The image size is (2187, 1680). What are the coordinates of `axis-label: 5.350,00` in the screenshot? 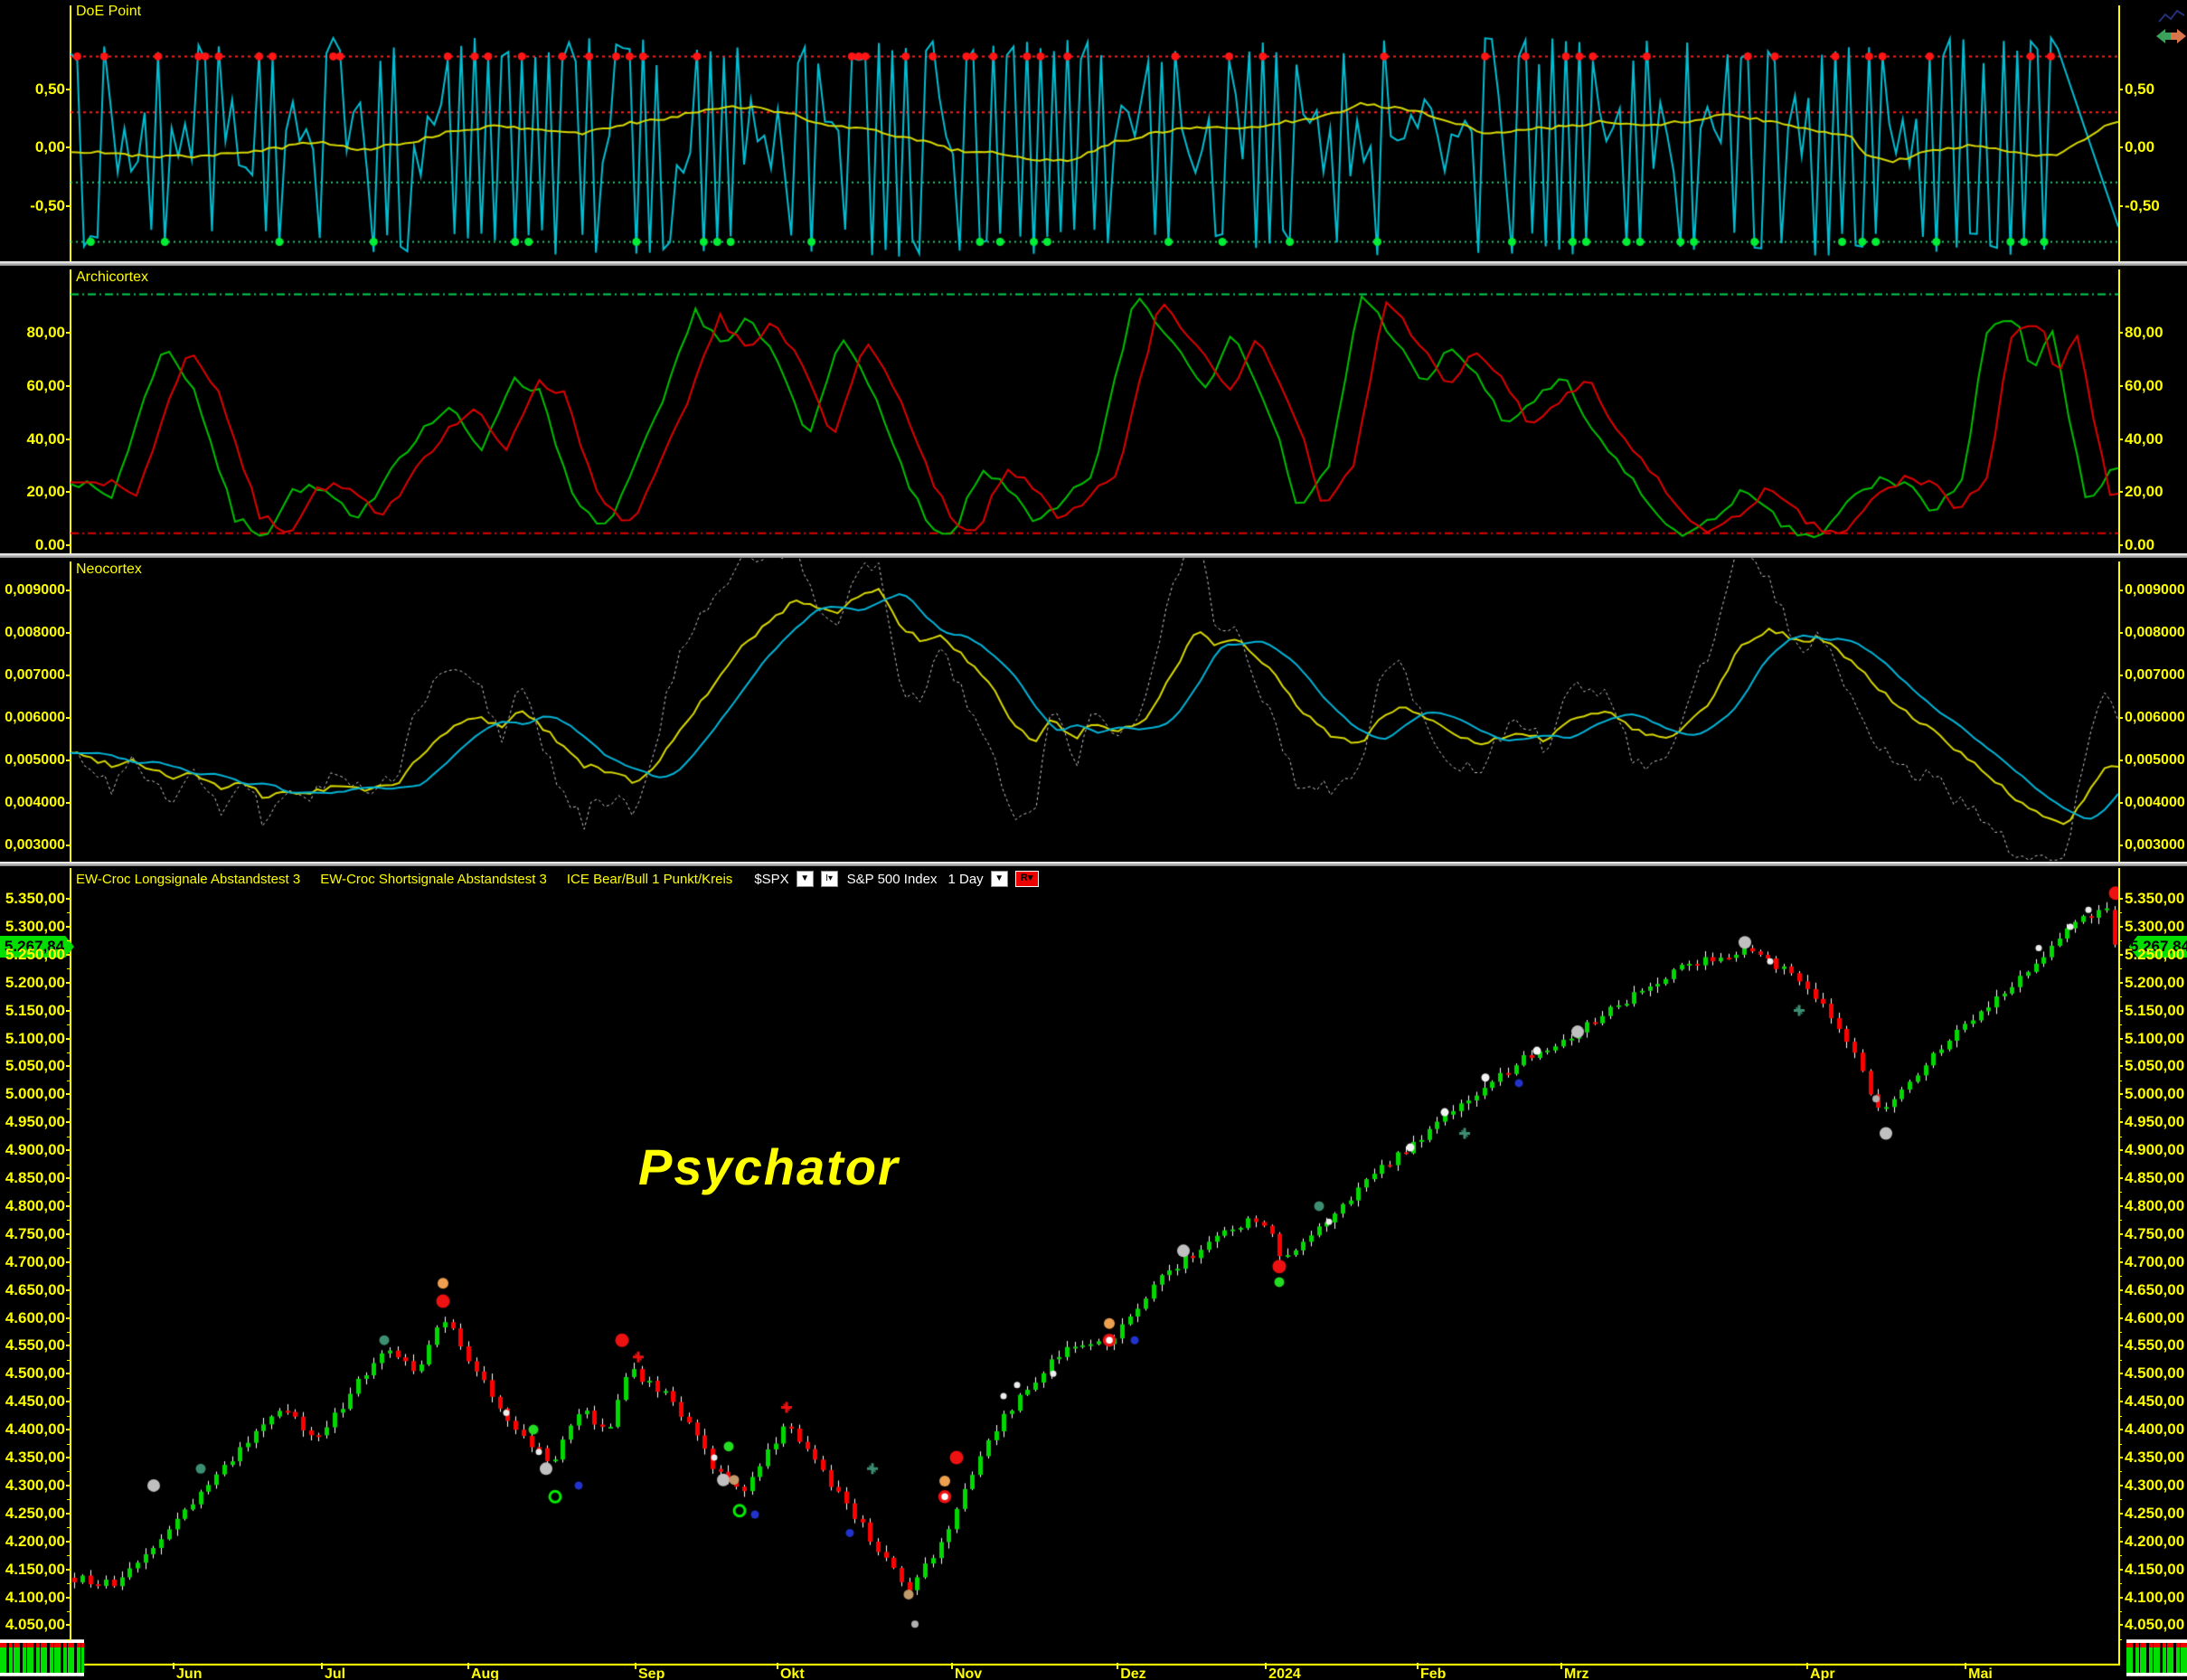 It's located at (2155, 899).